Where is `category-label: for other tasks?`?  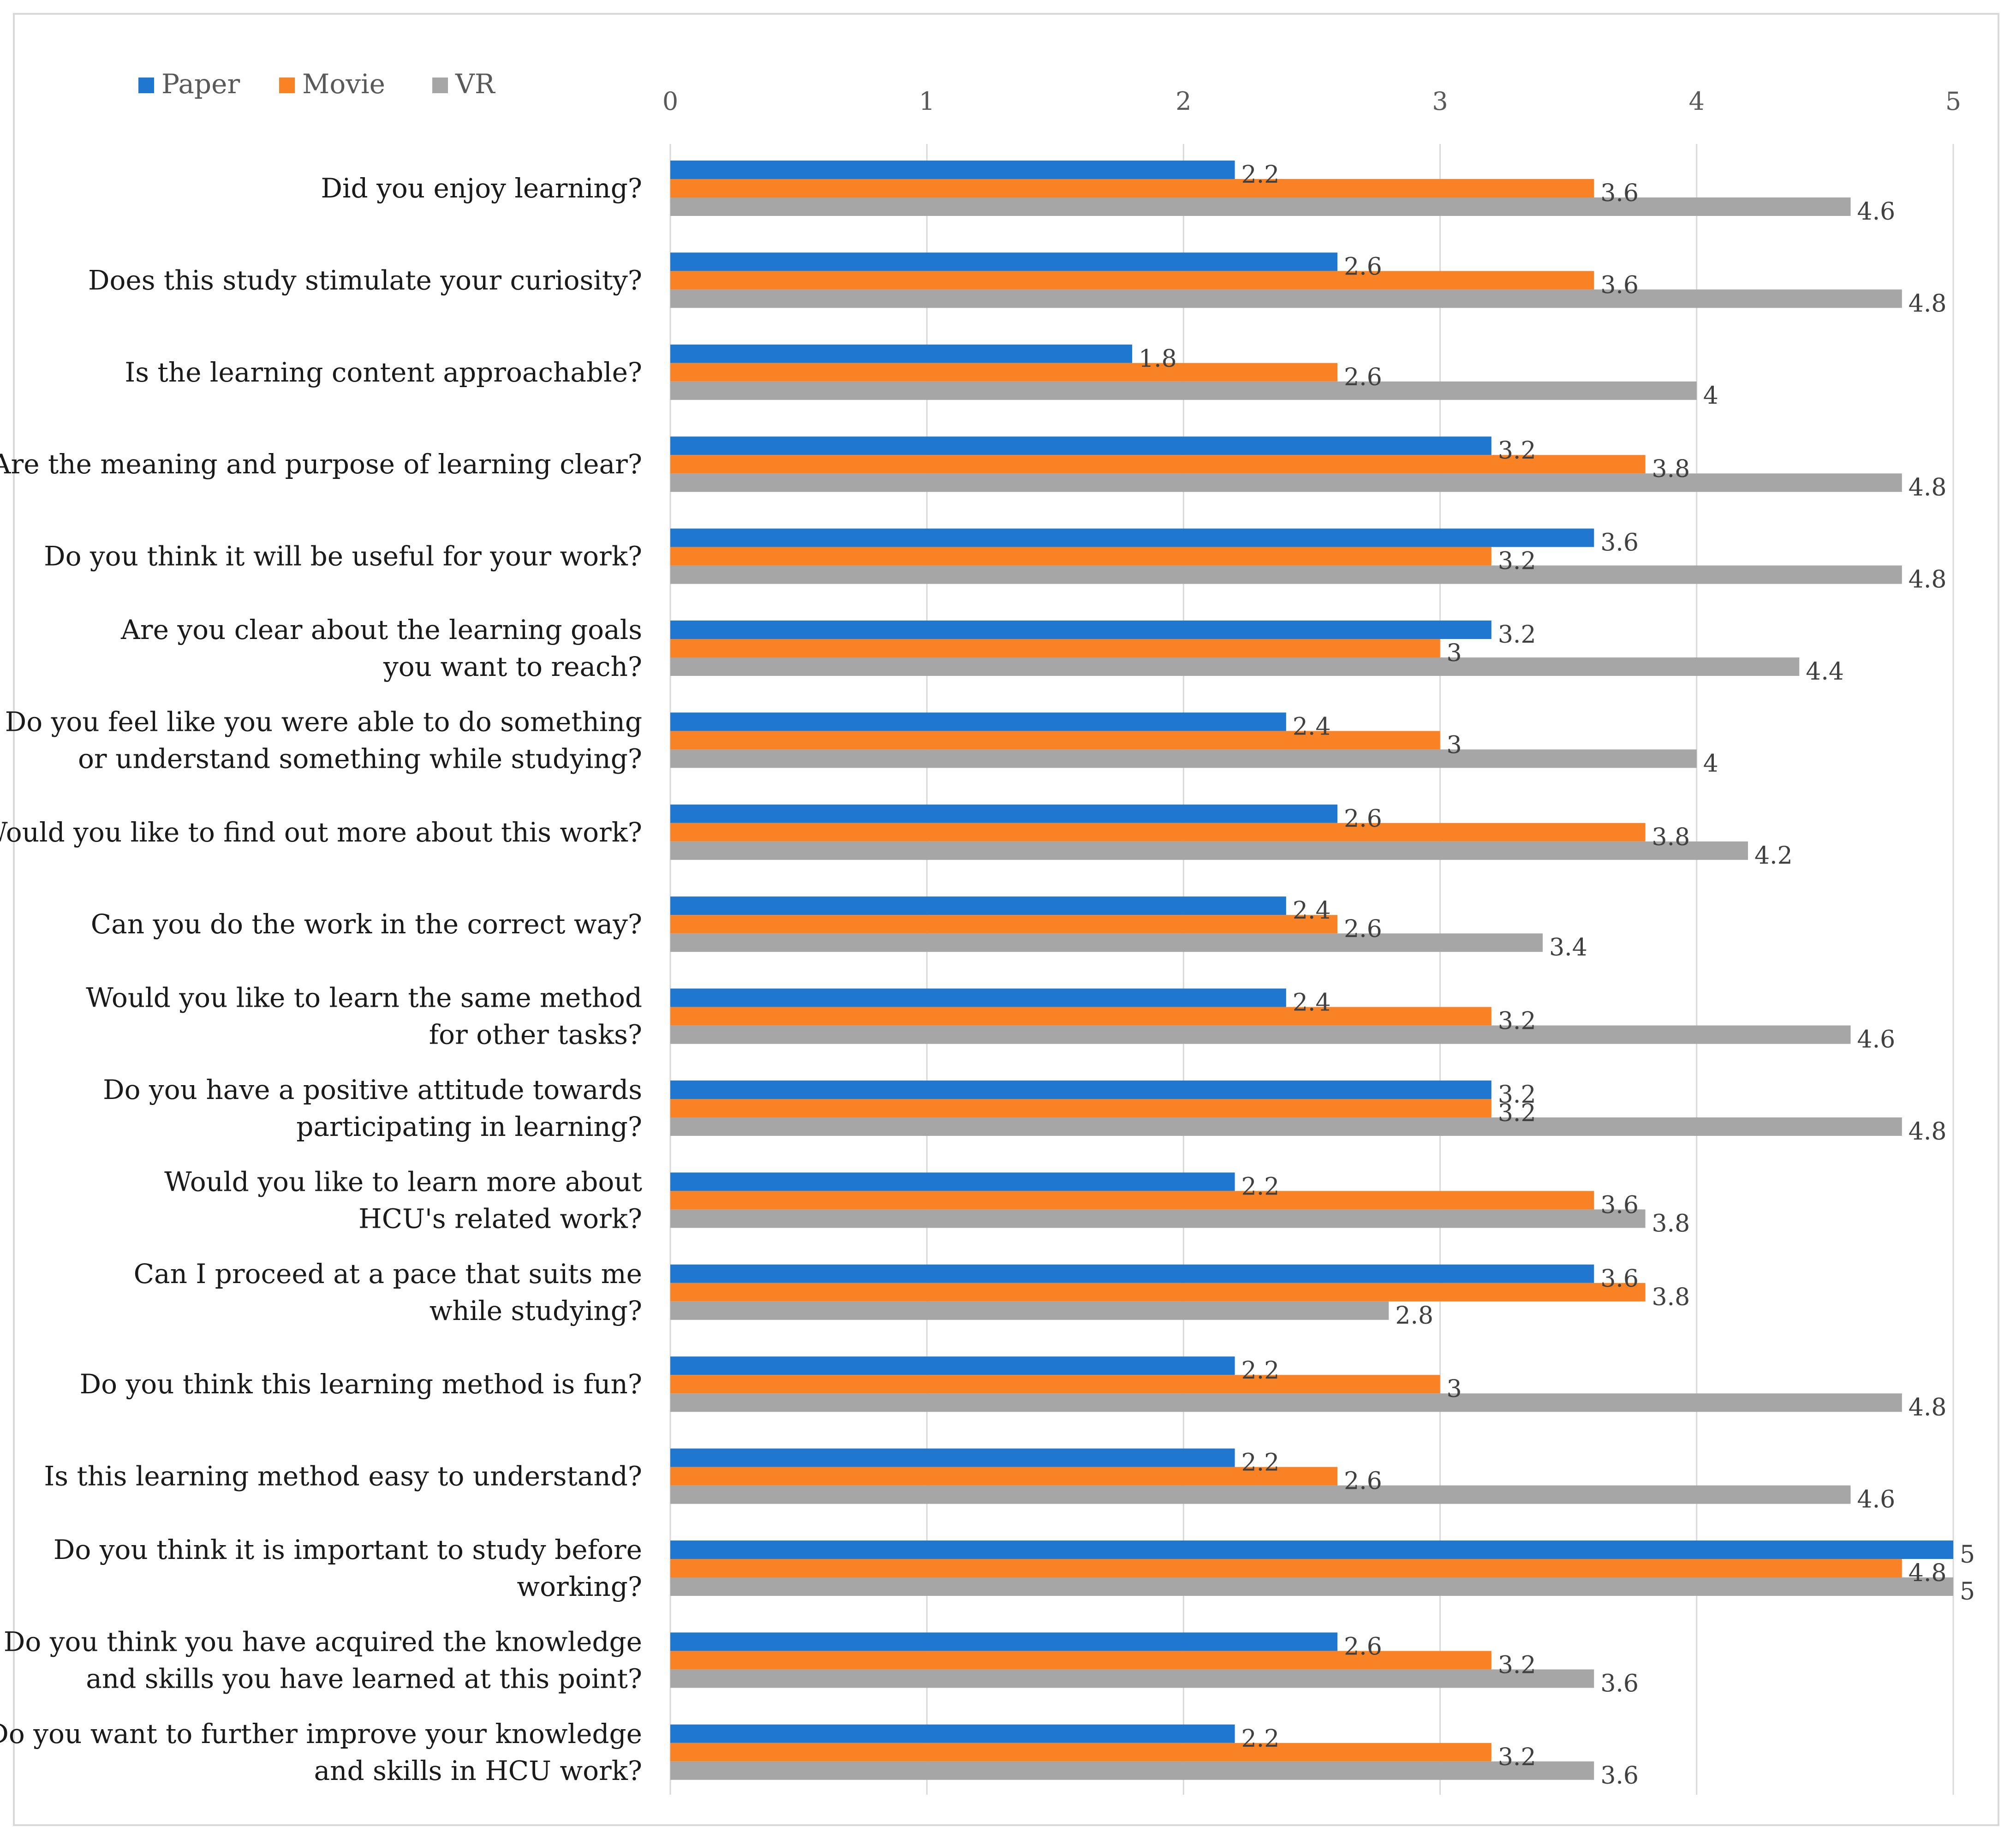 category-label: for other tasks? is located at coordinates (535, 1035).